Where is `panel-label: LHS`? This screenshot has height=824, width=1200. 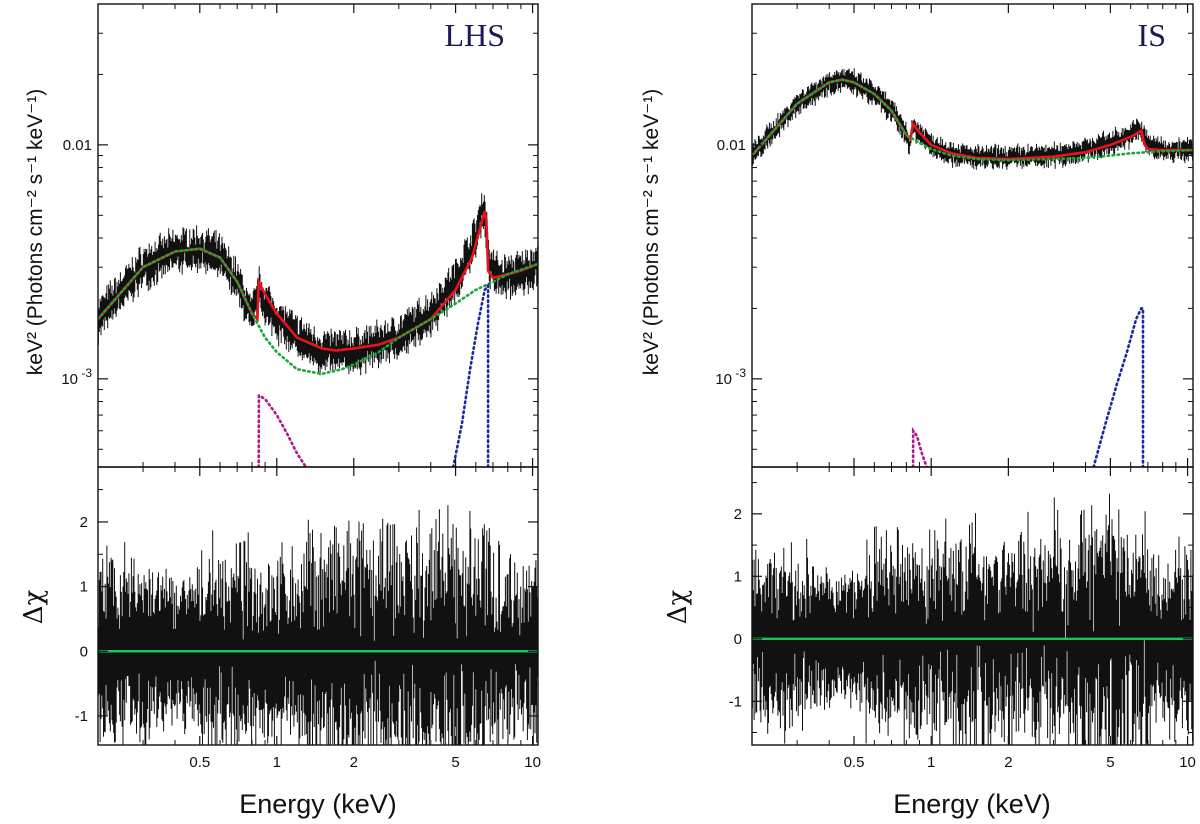 panel-label: LHS is located at coordinates (475, 35).